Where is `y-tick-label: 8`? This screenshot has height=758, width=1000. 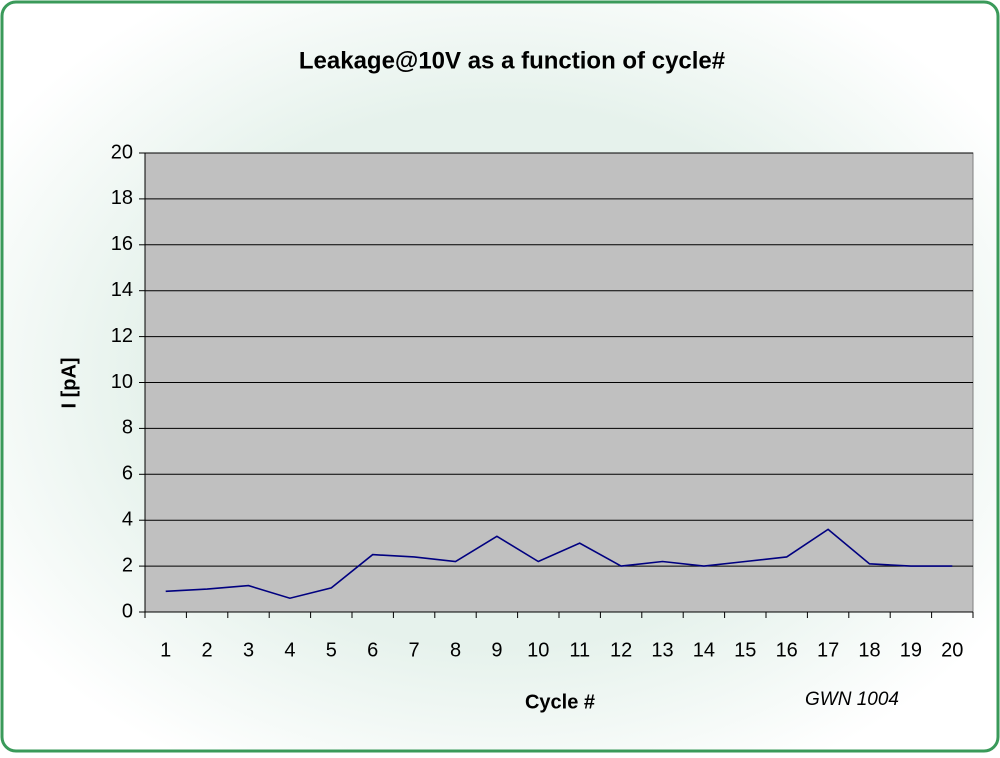 y-tick-label: 8 is located at coordinates (127, 428).